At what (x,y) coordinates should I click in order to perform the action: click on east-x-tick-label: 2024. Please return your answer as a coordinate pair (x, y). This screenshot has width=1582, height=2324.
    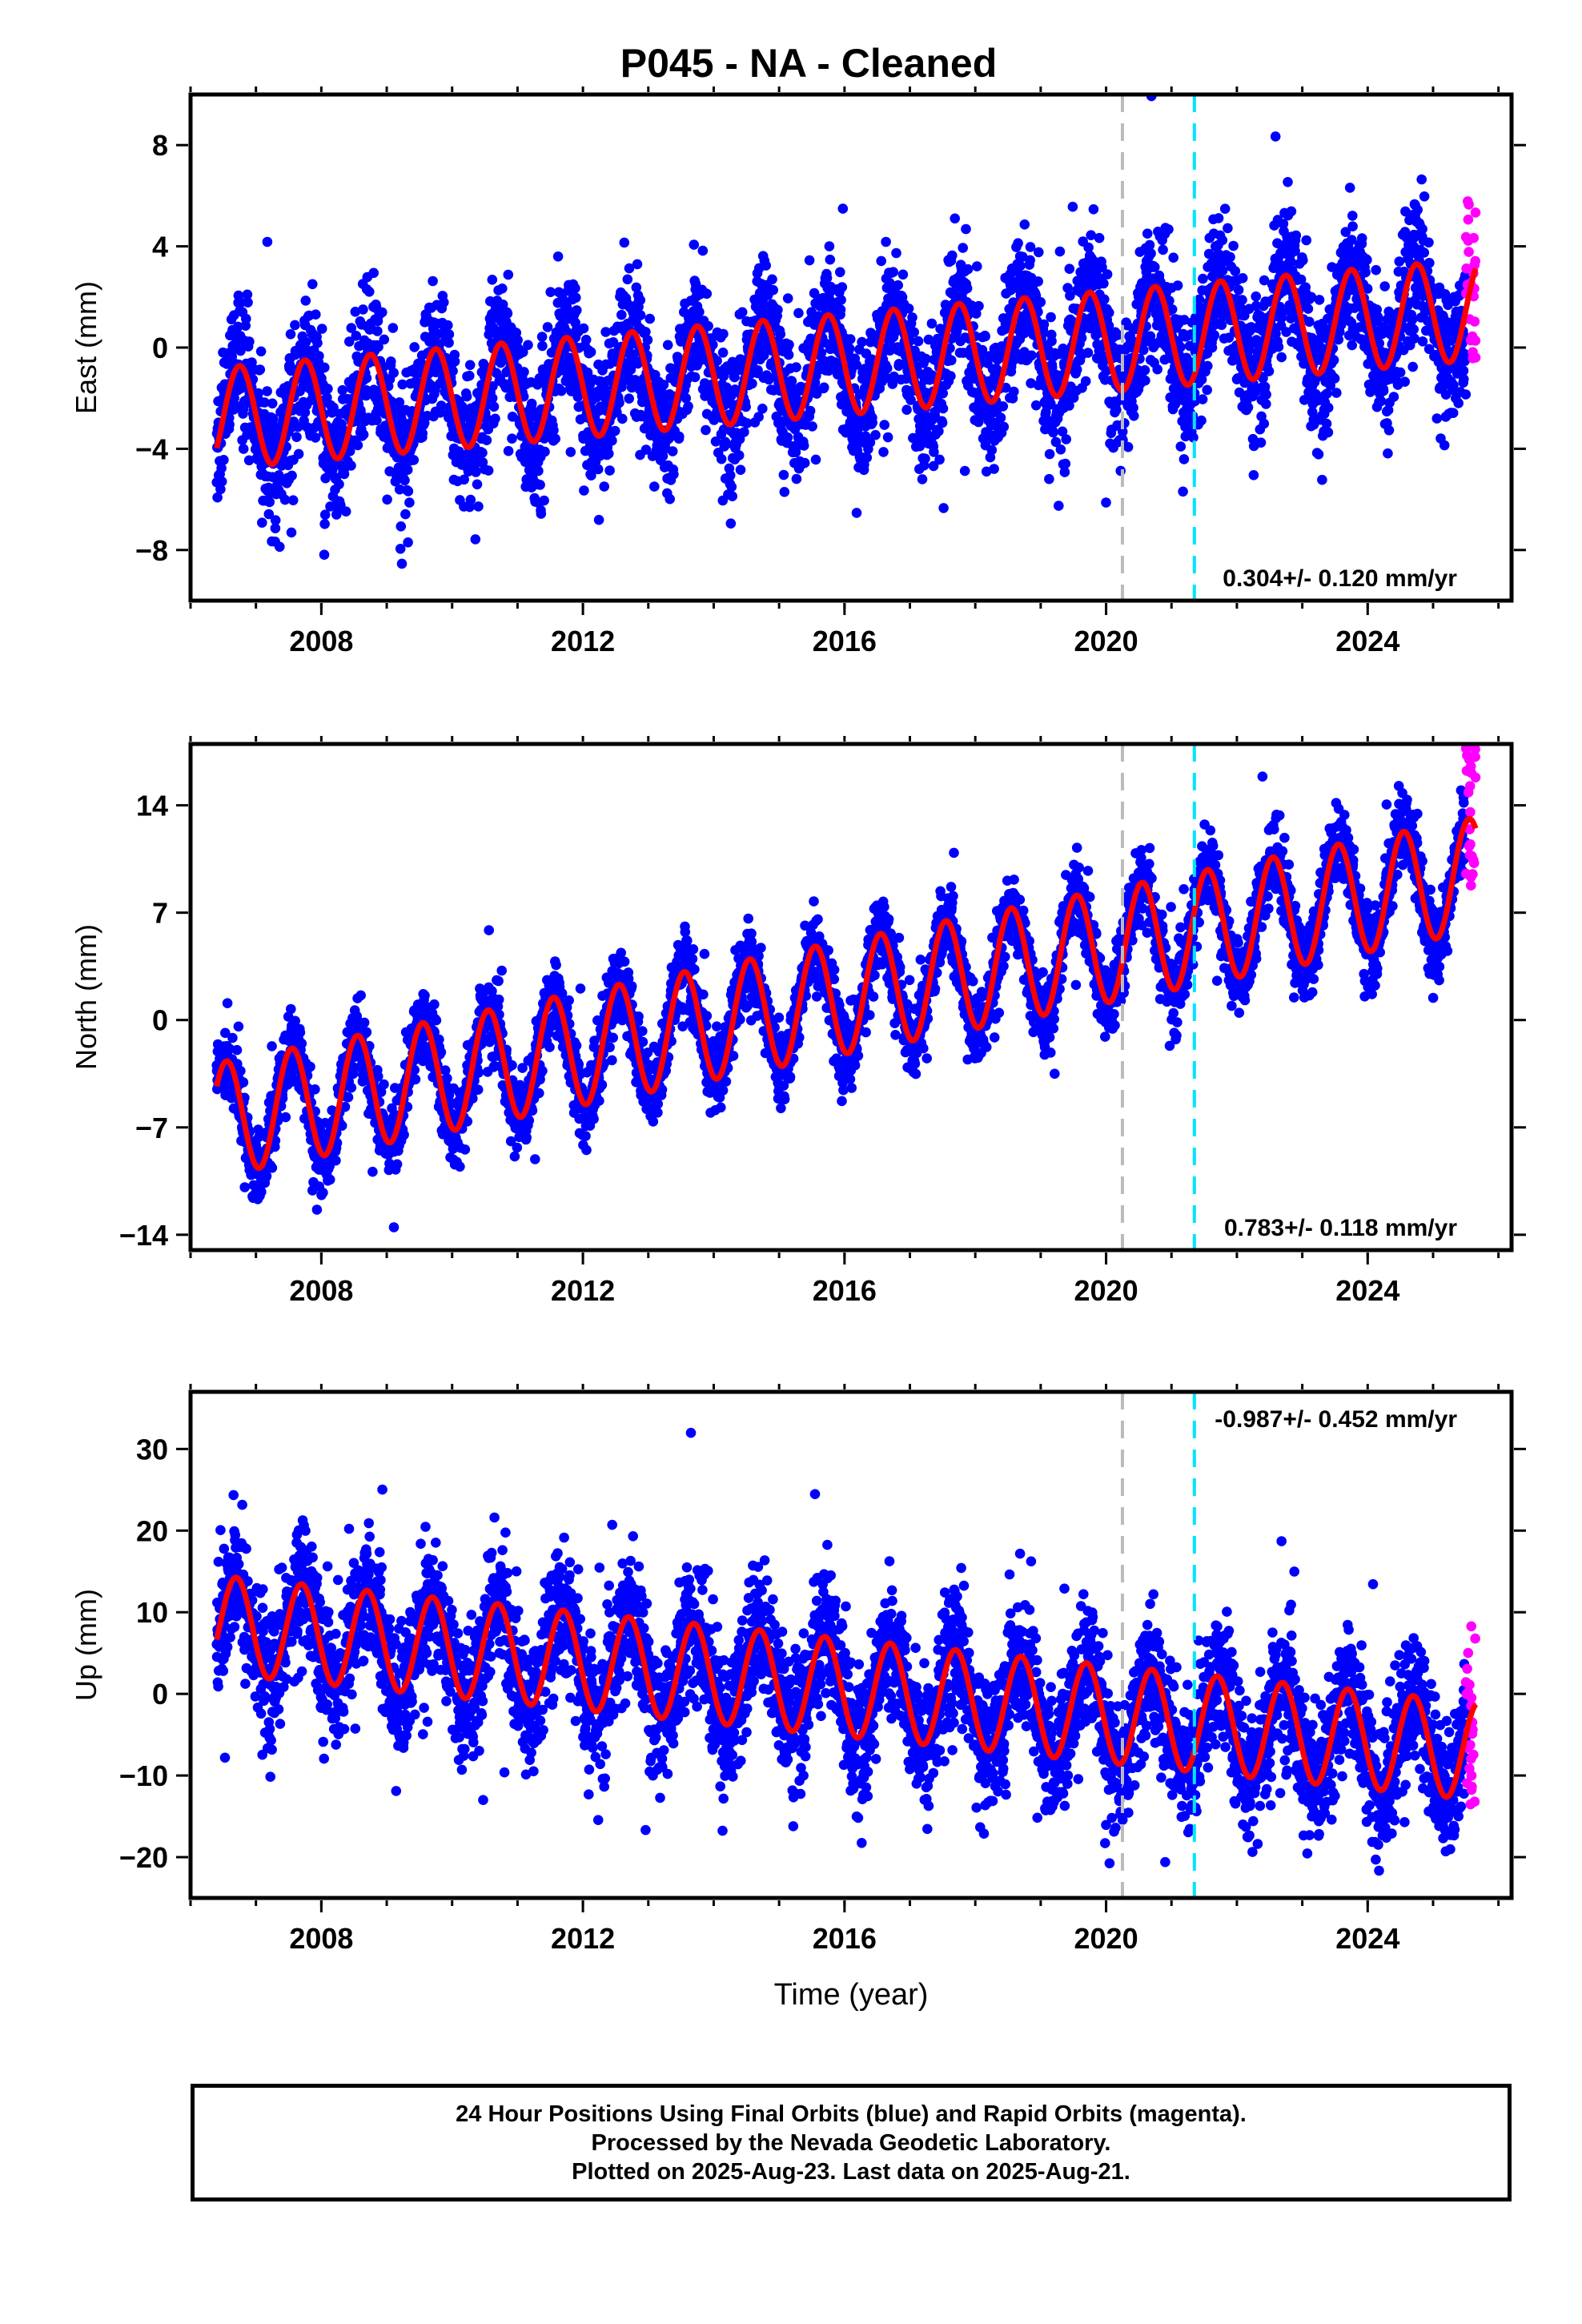
    Looking at the image, I should click on (1367, 641).